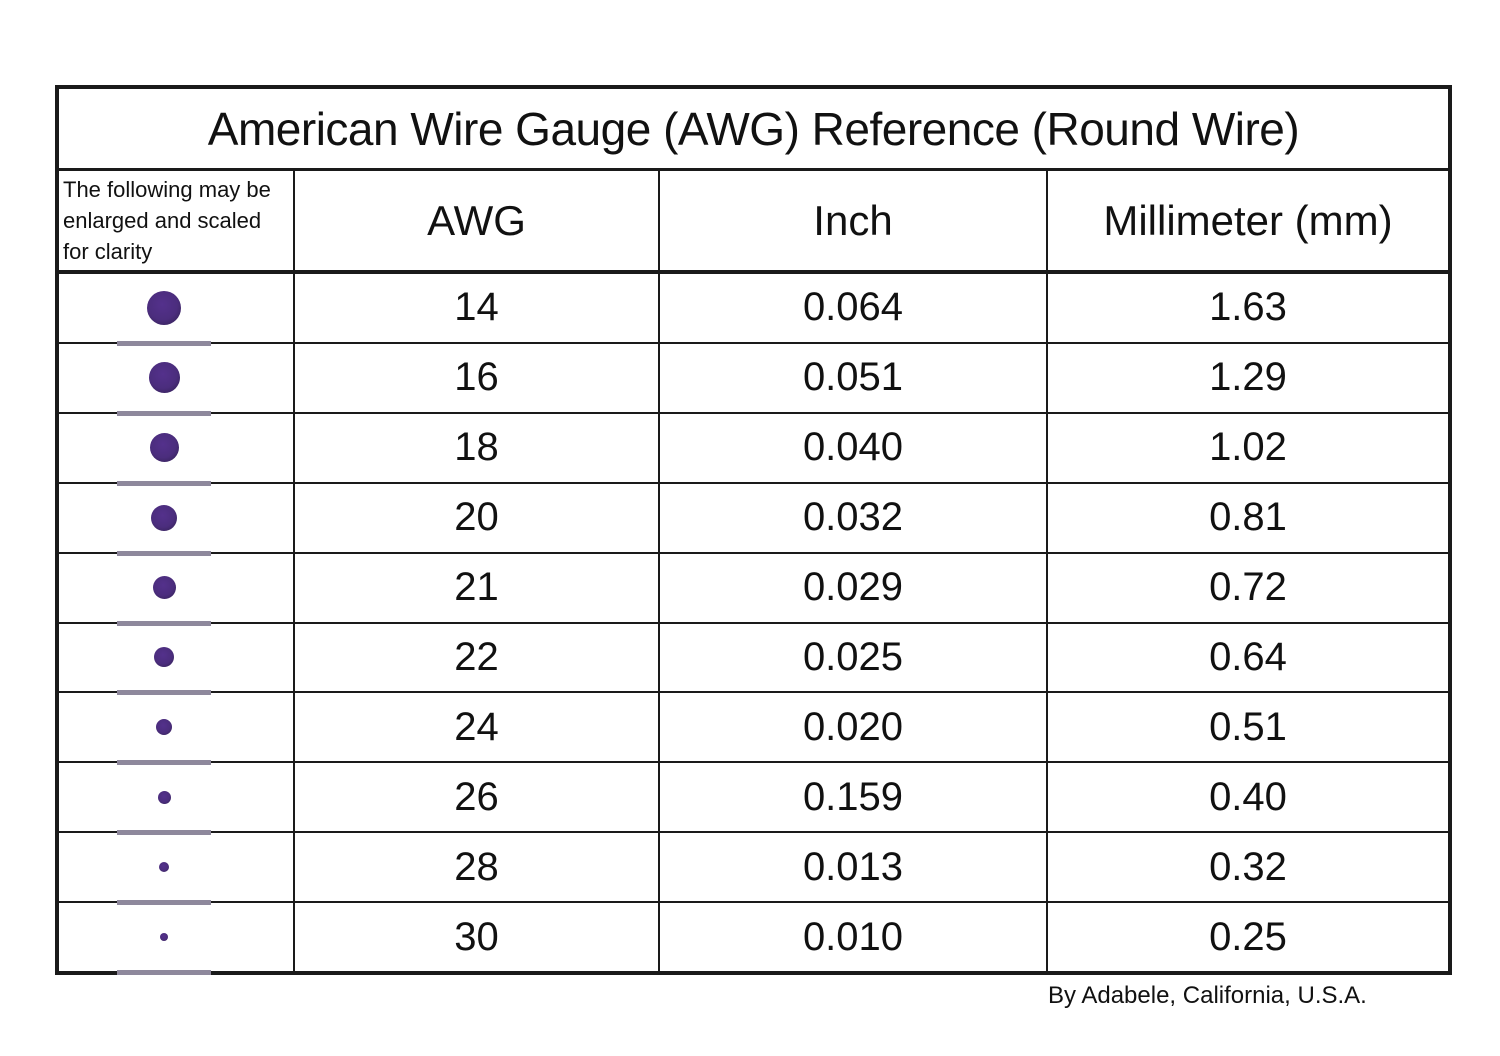  I want to click on awg-value: 22, so click(477, 657).